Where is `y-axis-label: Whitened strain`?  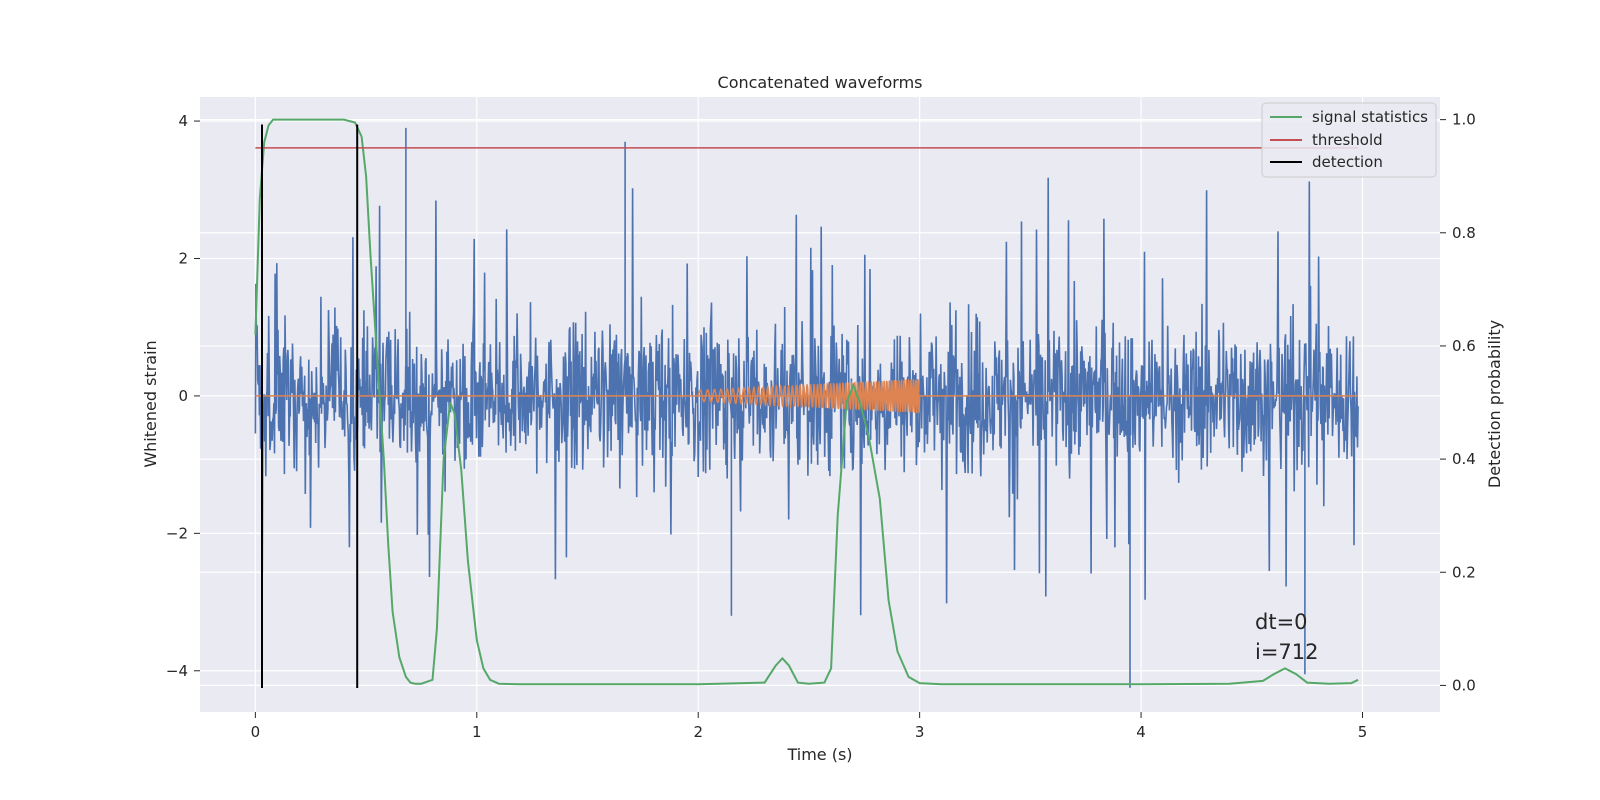 y-axis-label: Whitened strain is located at coordinates (150, 403).